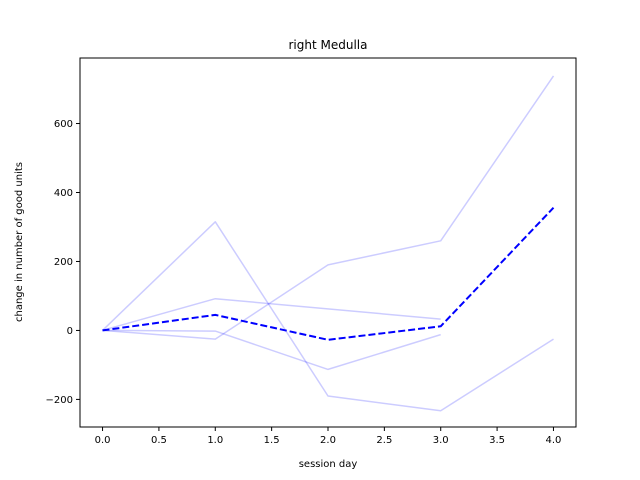 The width and height of the screenshot is (640, 480). What do you see at coordinates (272, 440) in the screenshot?
I see `x-tick-label: 1.5` at bounding box center [272, 440].